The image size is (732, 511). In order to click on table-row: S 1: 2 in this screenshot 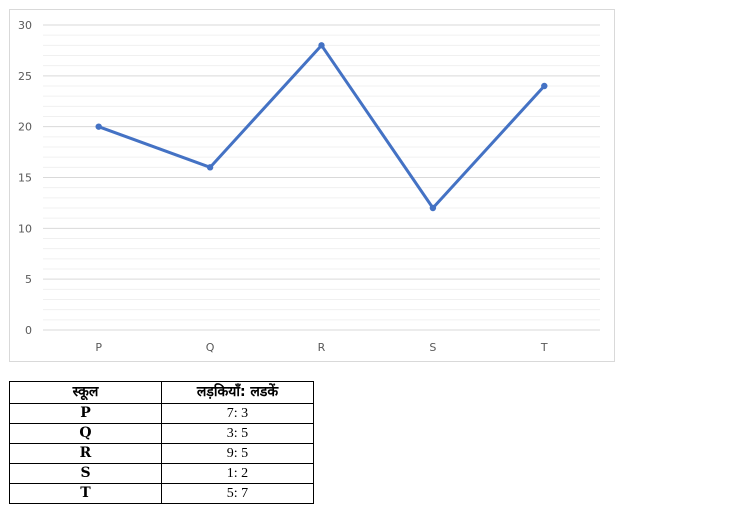, I will do `click(161, 473)`.